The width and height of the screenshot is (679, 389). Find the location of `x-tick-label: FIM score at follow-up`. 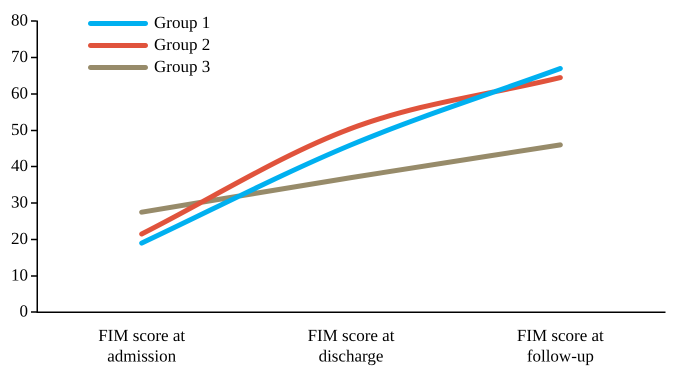

x-tick-label: FIM score at follow-up is located at coordinates (560, 346).